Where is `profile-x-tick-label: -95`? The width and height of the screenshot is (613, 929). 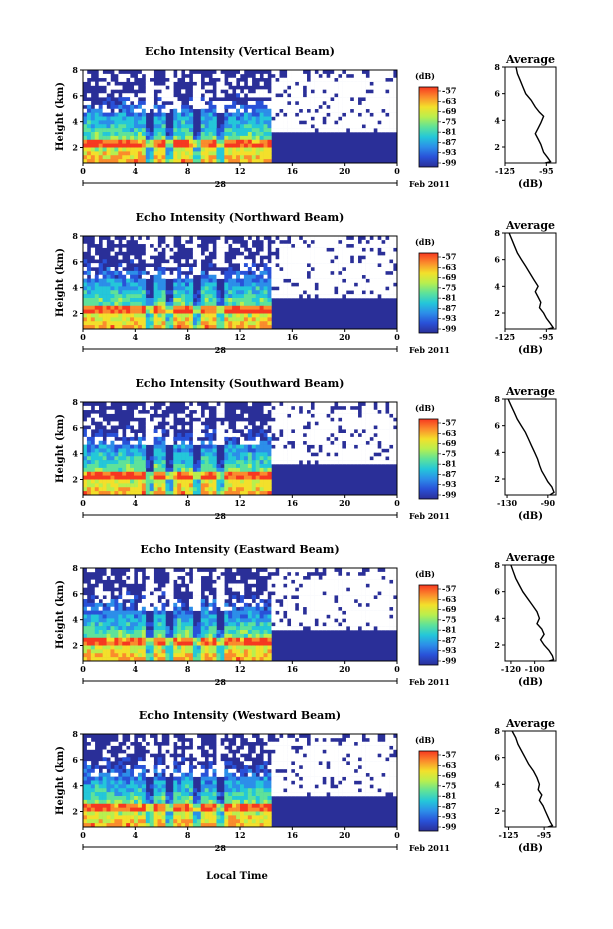 profile-x-tick-label: -95 is located at coordinates (546, 337).